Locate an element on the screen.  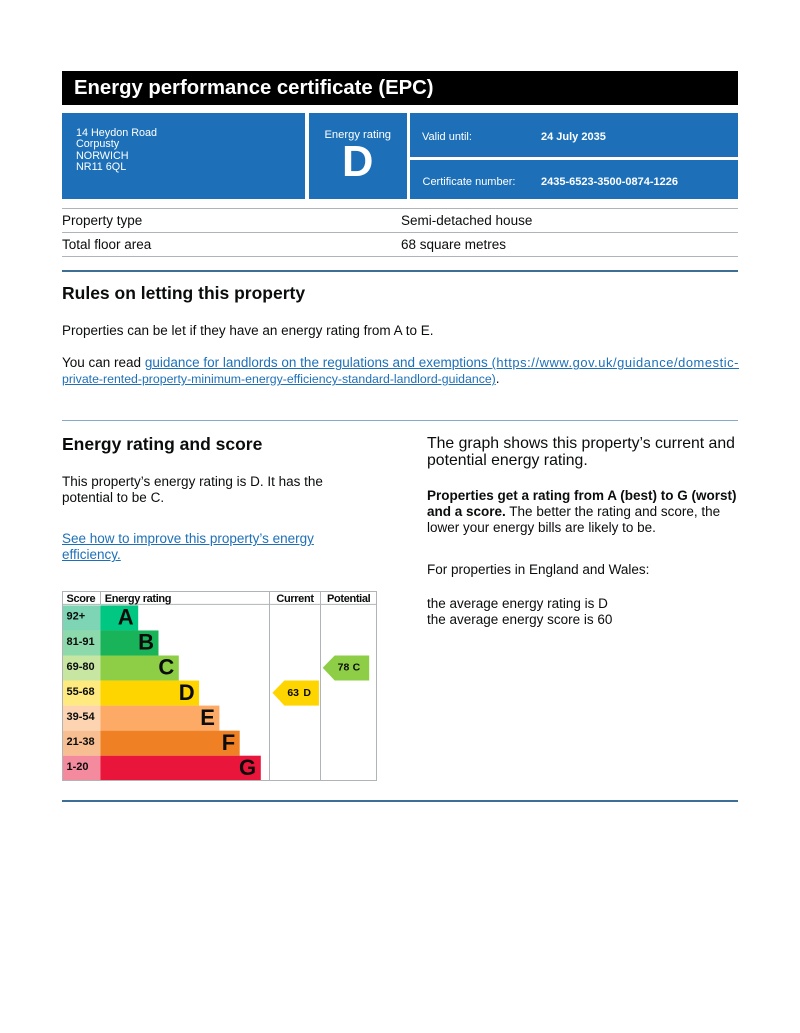
svg-text: A is located at coordinates (126, 617).